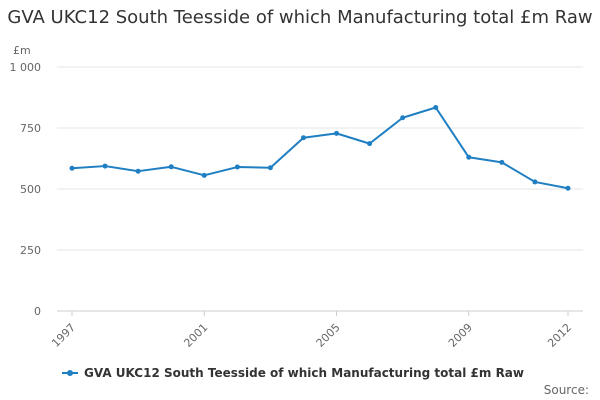 The image size is (600, 400). I want to click on y-axis-ticks: 0 250 500 750 1 000, so click(26, 189).